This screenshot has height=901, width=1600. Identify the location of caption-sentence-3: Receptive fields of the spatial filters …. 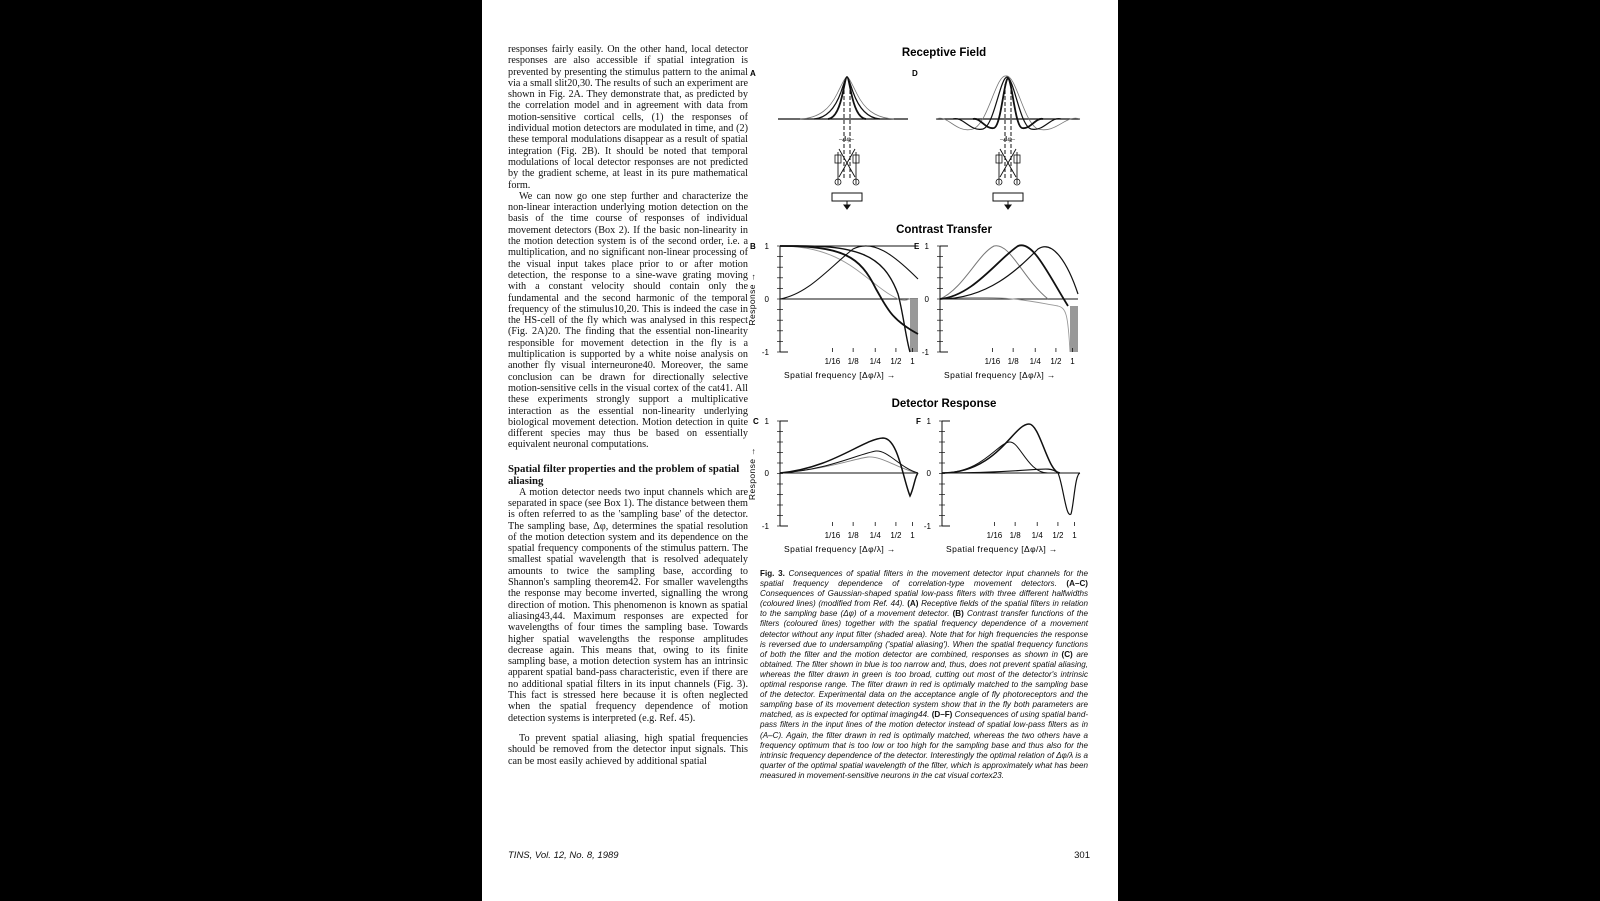
(924, 609).